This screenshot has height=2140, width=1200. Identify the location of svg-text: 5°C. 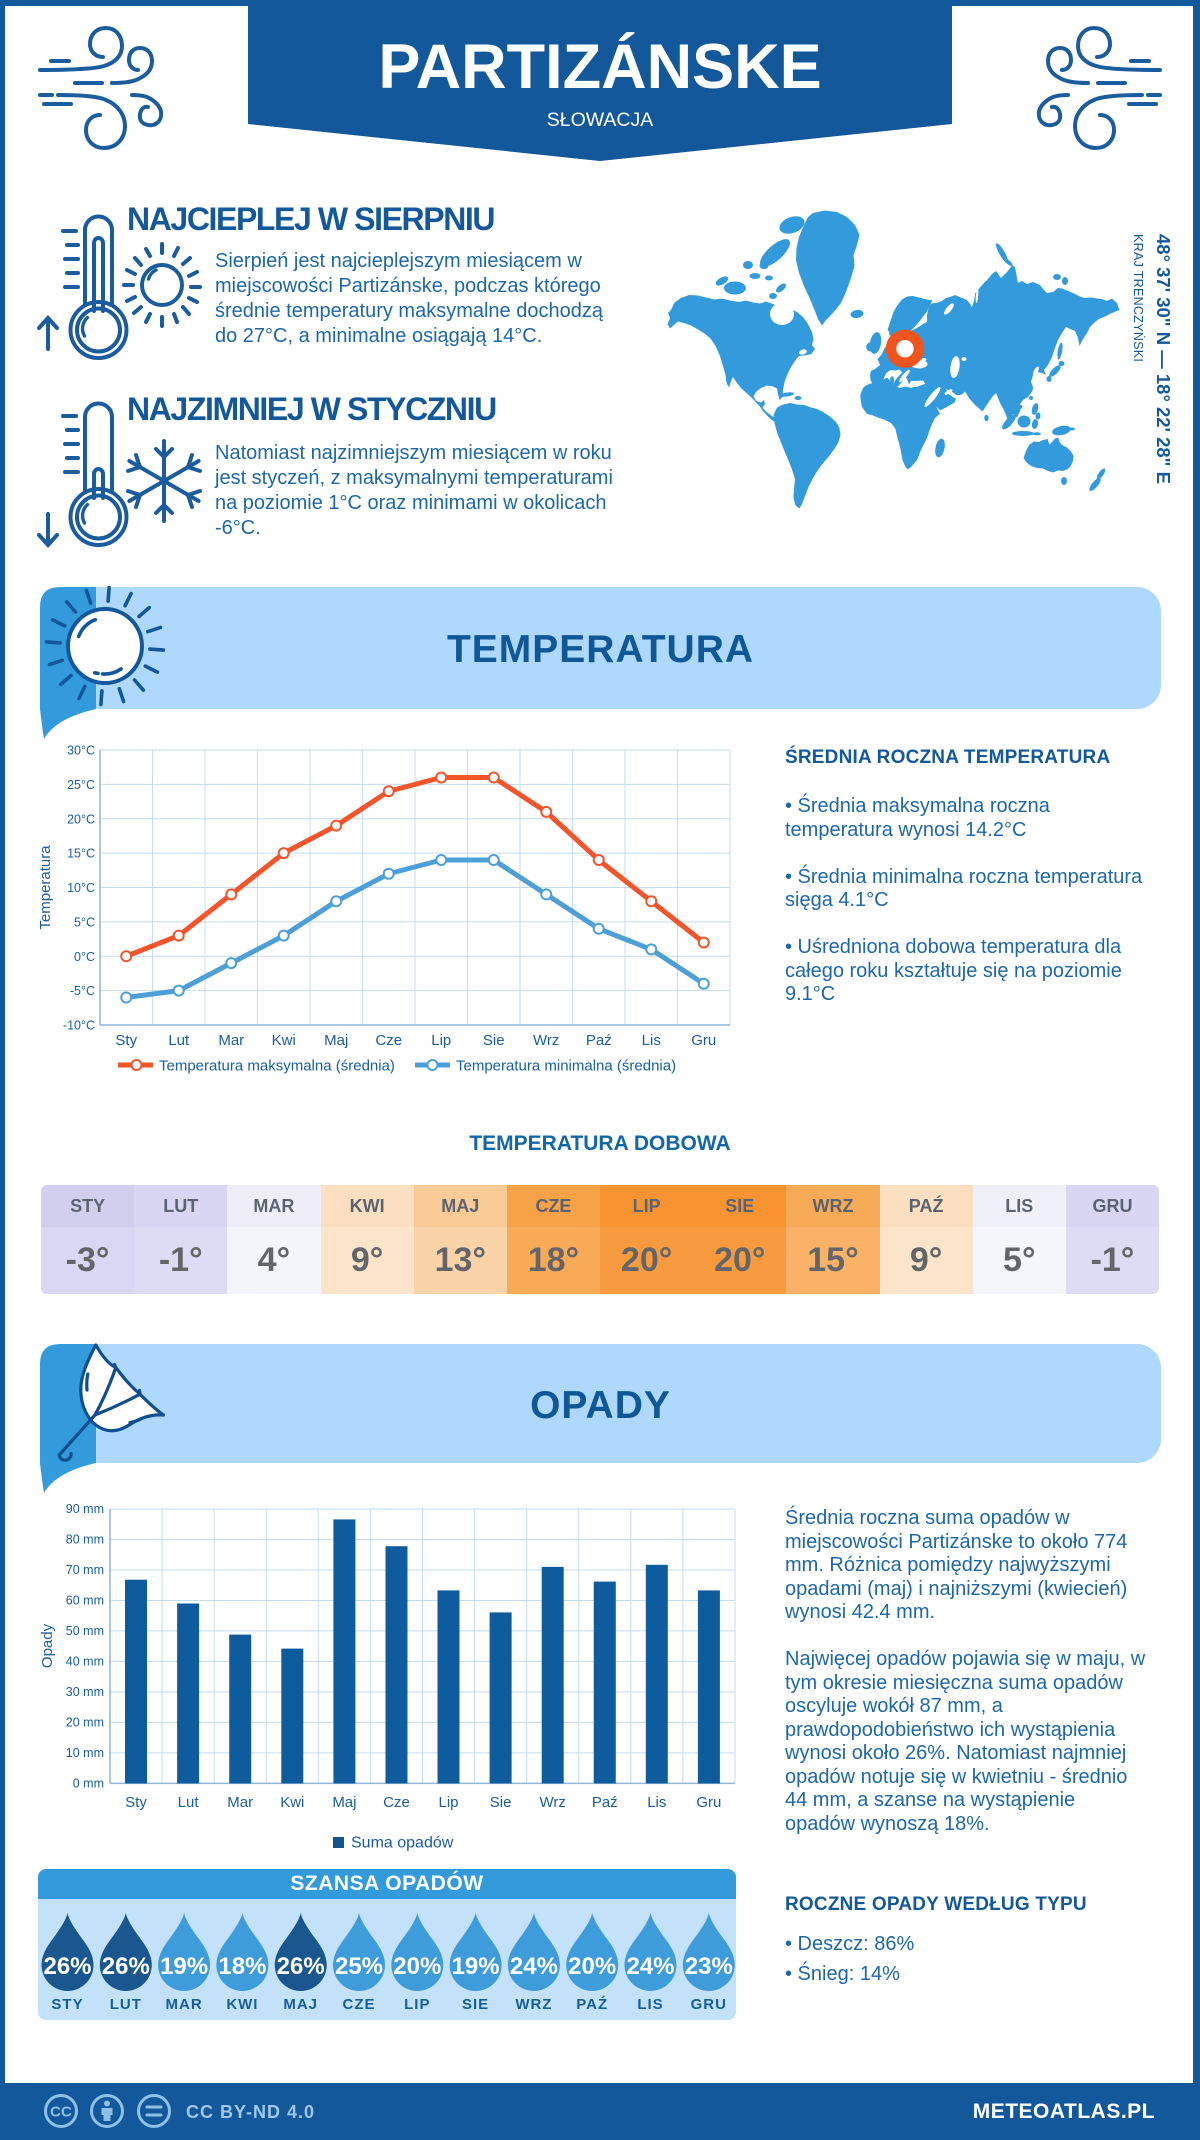
(84, 922).